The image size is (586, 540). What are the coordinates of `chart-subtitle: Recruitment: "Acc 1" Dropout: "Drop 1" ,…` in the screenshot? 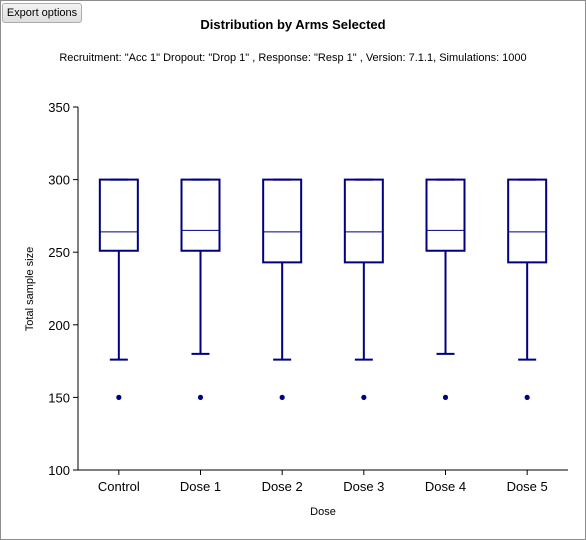 It's located at (292, 58).